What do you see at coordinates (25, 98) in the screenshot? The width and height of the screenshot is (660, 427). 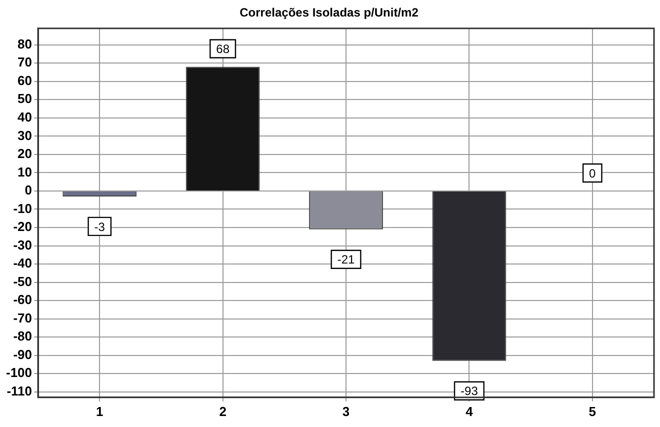 I see `y-tick-label: 50` at bounding box center [25, 98].